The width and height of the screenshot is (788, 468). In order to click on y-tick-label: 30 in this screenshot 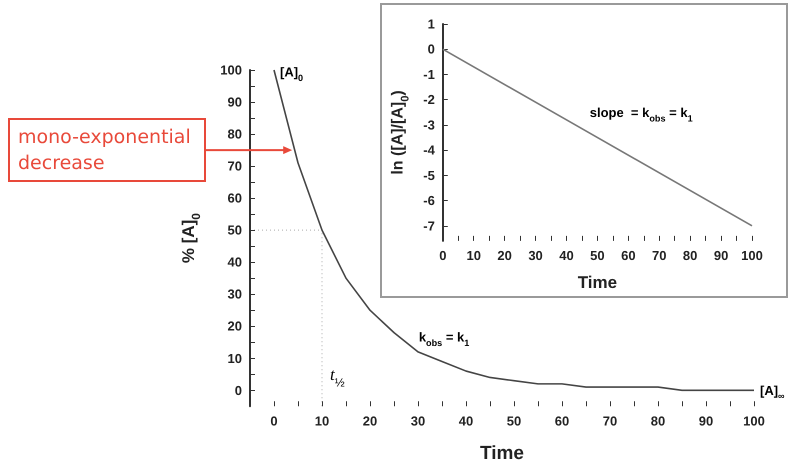, I will do `click(235, 294)`.